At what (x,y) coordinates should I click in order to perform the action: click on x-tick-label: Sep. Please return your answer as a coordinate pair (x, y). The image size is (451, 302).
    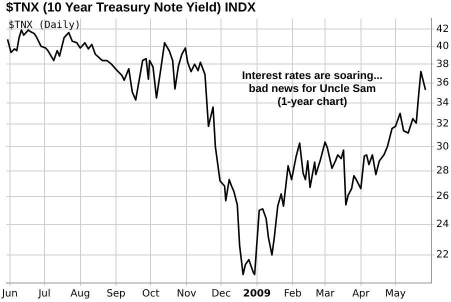
    Looking at the image, I should click on (116, 294).